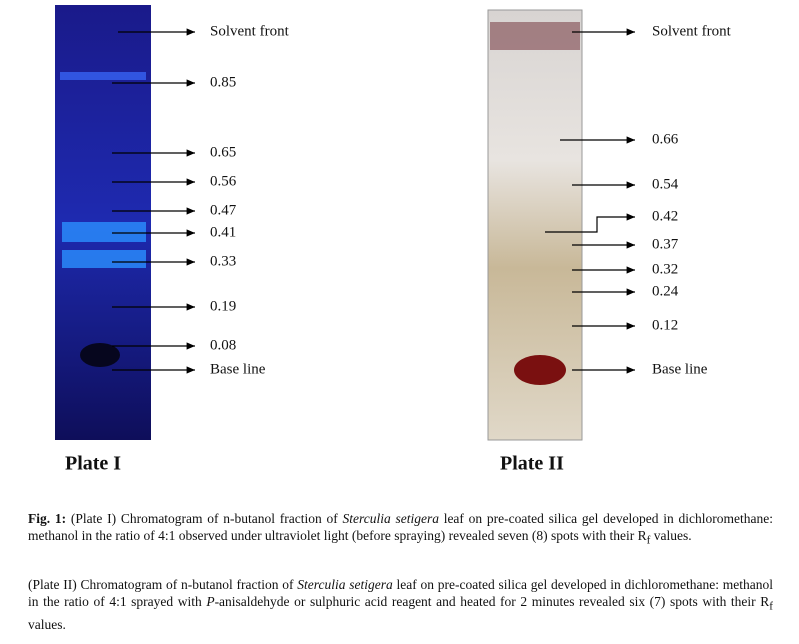  I want to click on caption-text: Fig. 1:, so click(47, 518).